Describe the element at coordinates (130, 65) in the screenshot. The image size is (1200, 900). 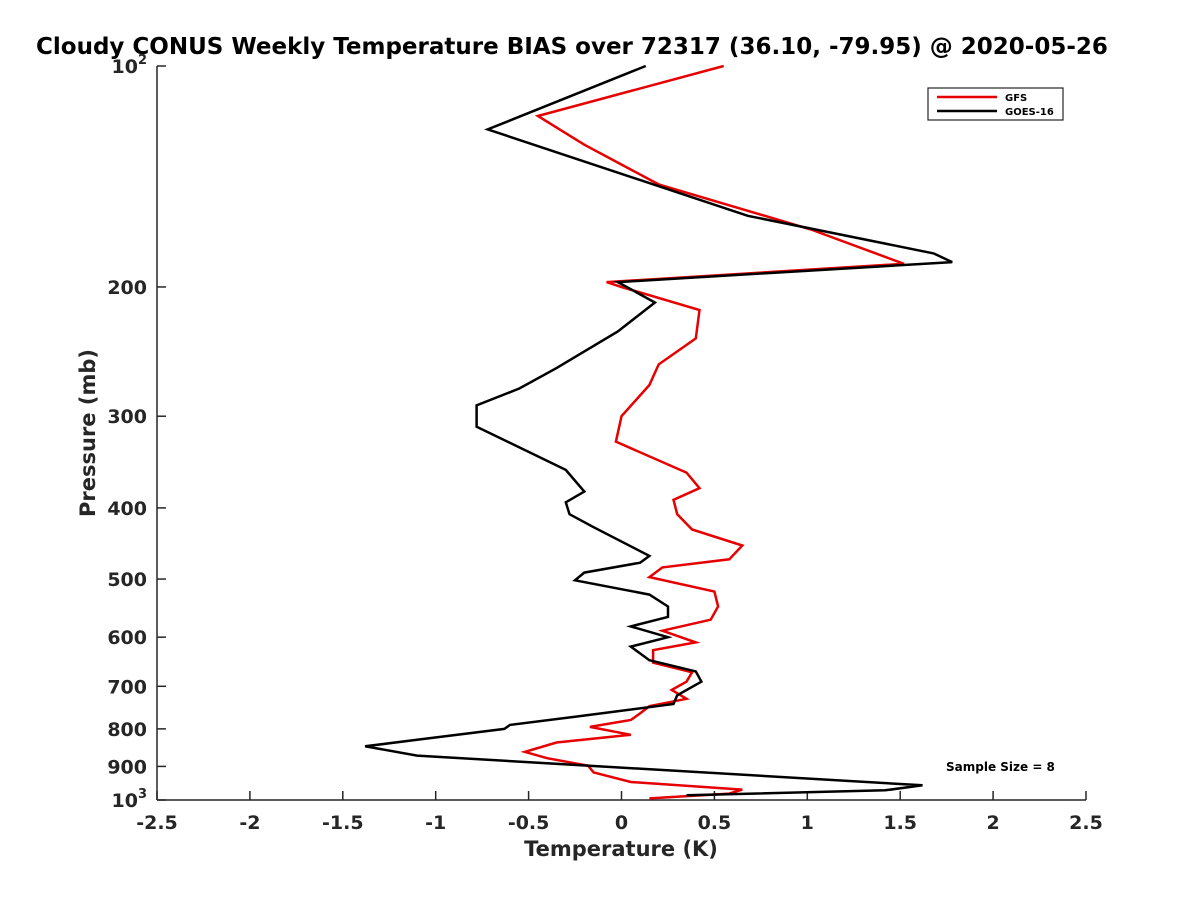
I see `y-tick-label: 10²` at that location.